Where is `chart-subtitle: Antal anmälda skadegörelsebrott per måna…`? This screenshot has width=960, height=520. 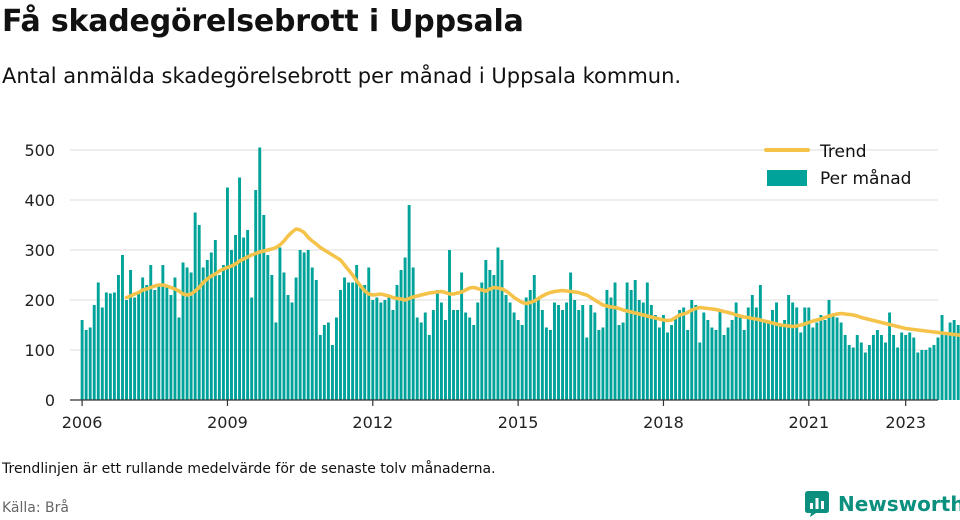
chart-subtitle: Antal anmälda skadegörelsebrott per måna… is located at coordinates (342, 76).